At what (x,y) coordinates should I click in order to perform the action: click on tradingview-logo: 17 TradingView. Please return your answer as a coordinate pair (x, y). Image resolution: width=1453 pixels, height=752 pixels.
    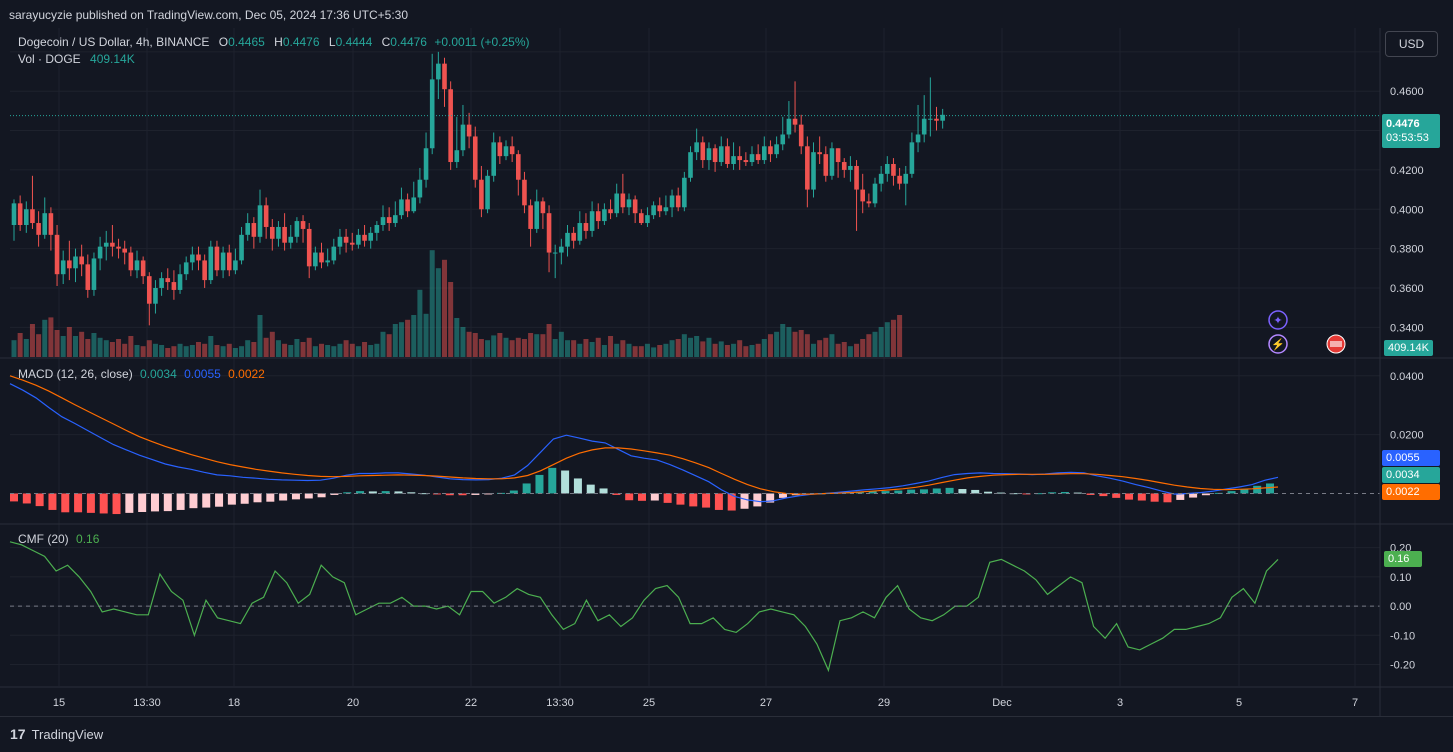
    Looking at the image, I should click on (56, 734).